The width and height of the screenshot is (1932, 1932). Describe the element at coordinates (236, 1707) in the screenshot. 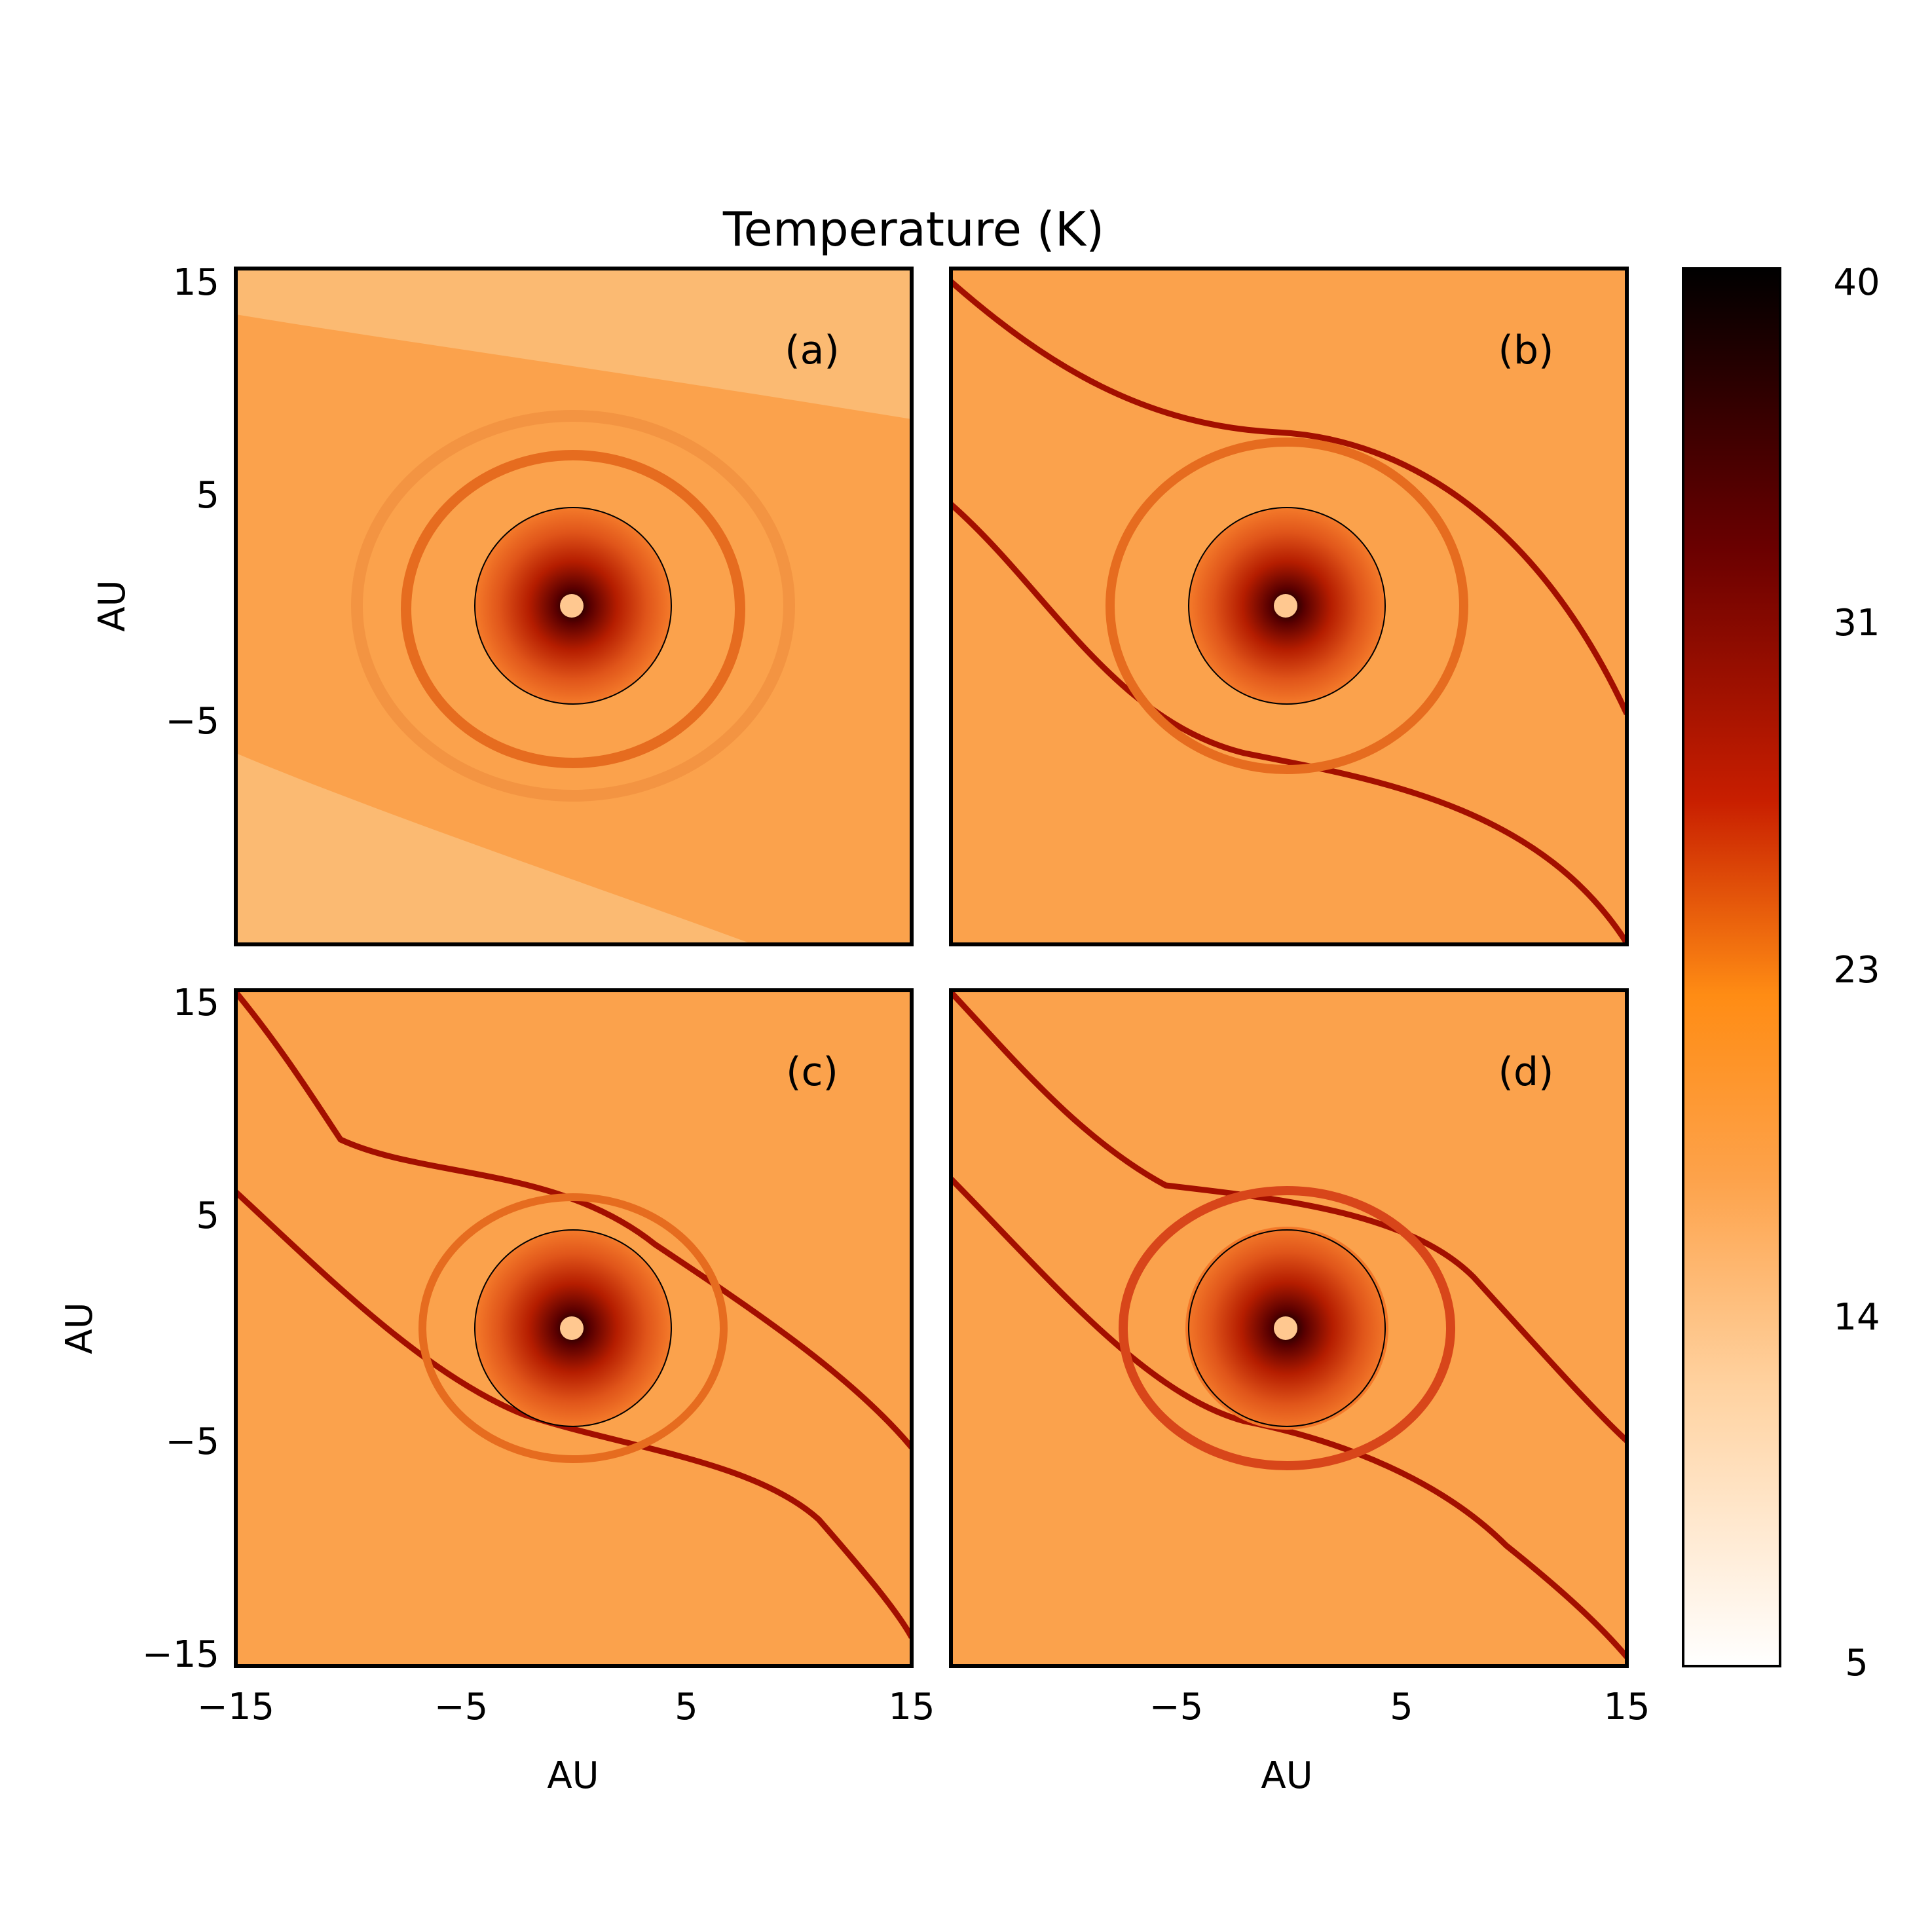

I see `x-tick-label: −15` at that location.